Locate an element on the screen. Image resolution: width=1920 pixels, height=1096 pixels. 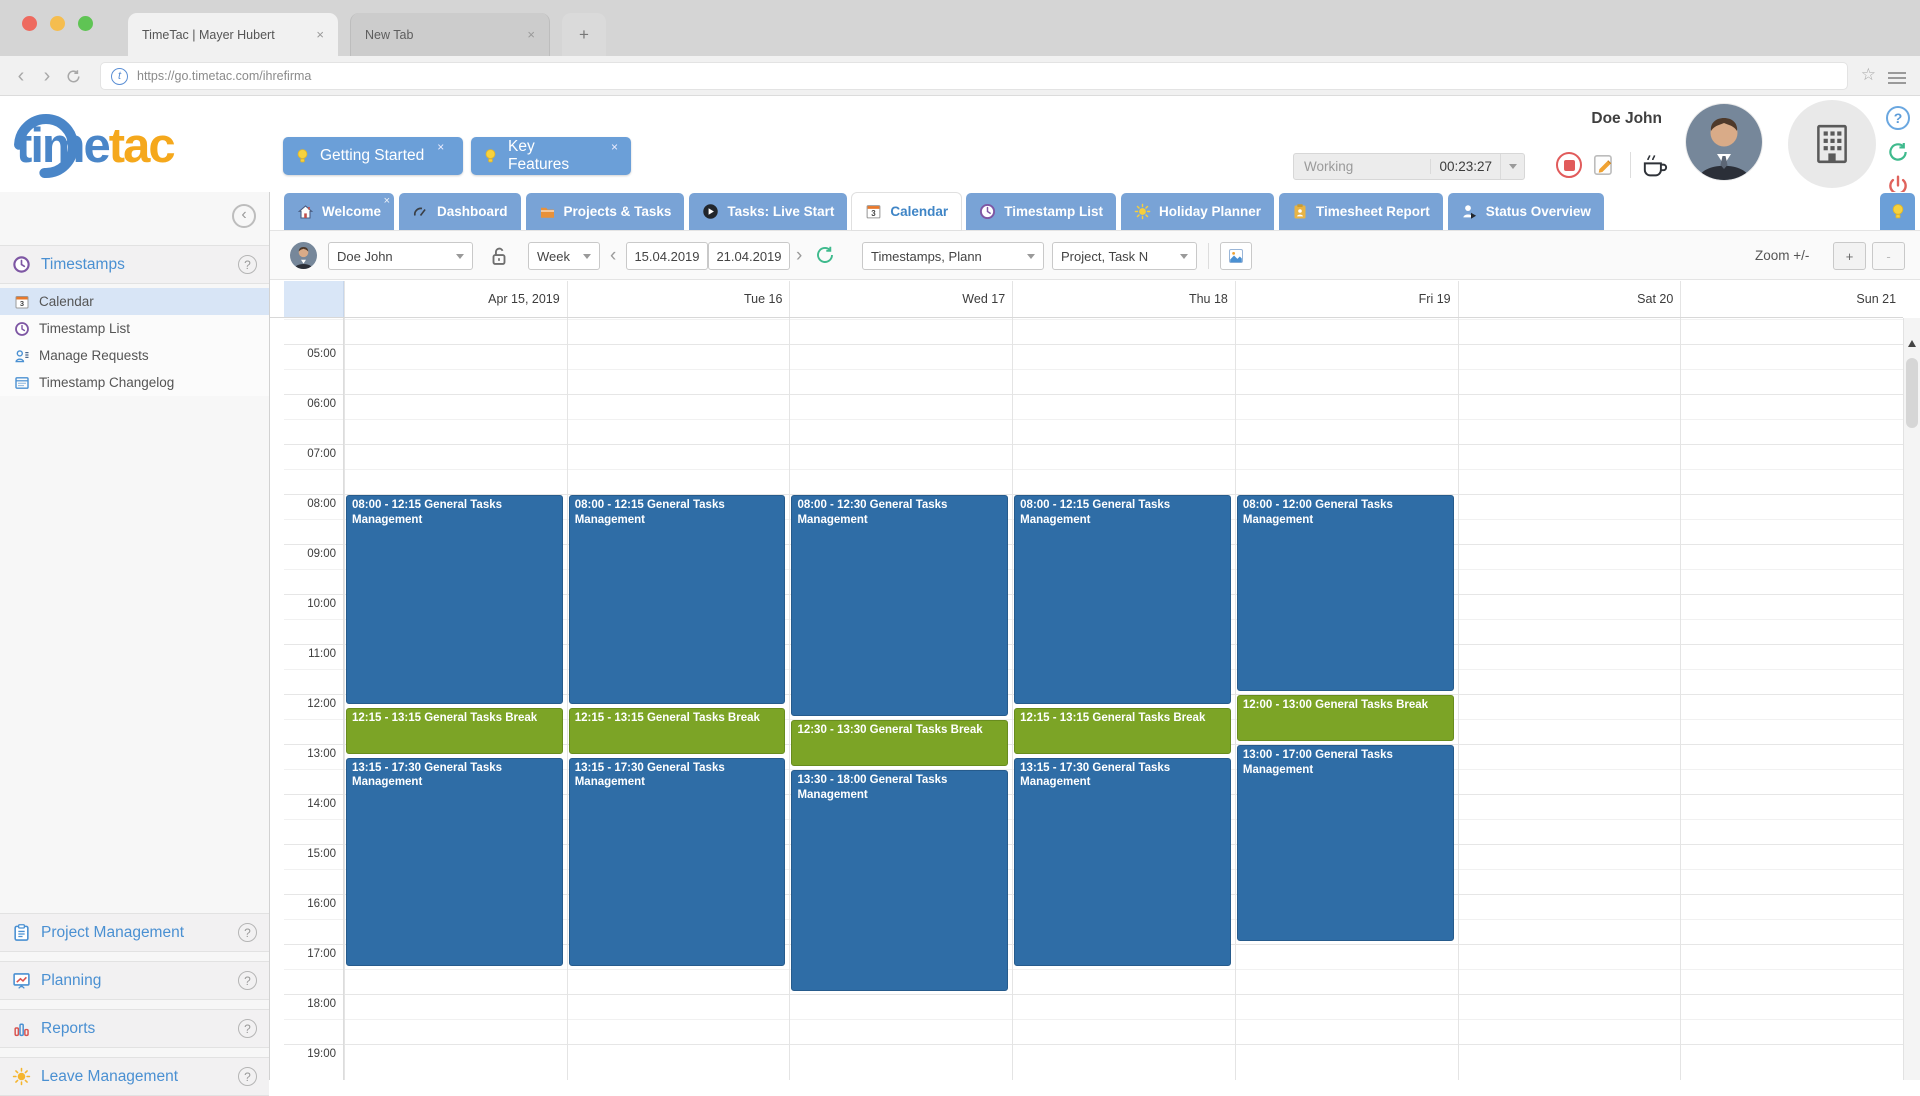
break-coffee-icon is located at coordinates (1655, 168).